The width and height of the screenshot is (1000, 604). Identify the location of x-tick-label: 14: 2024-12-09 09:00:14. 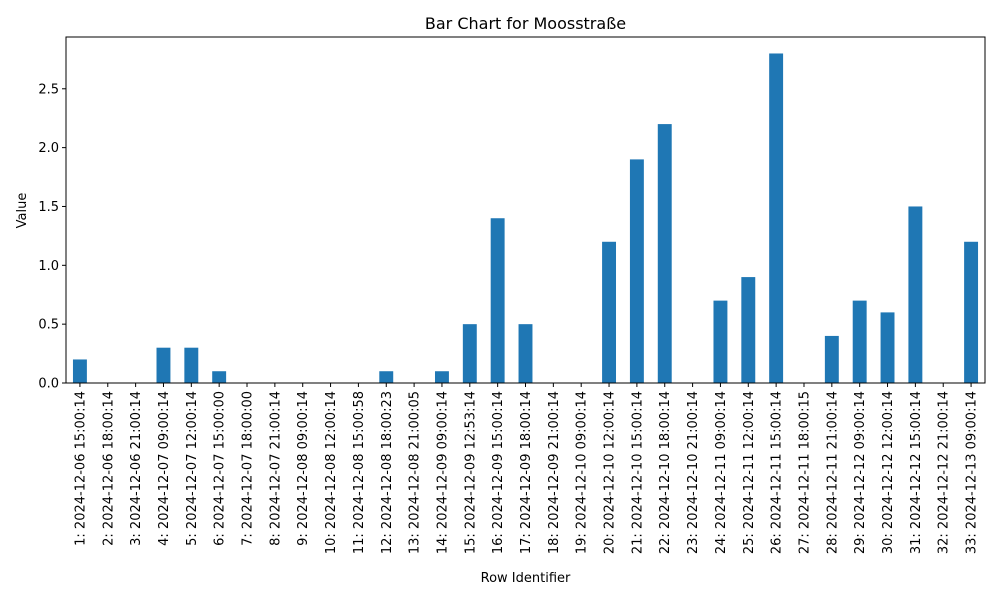
(442, 472).